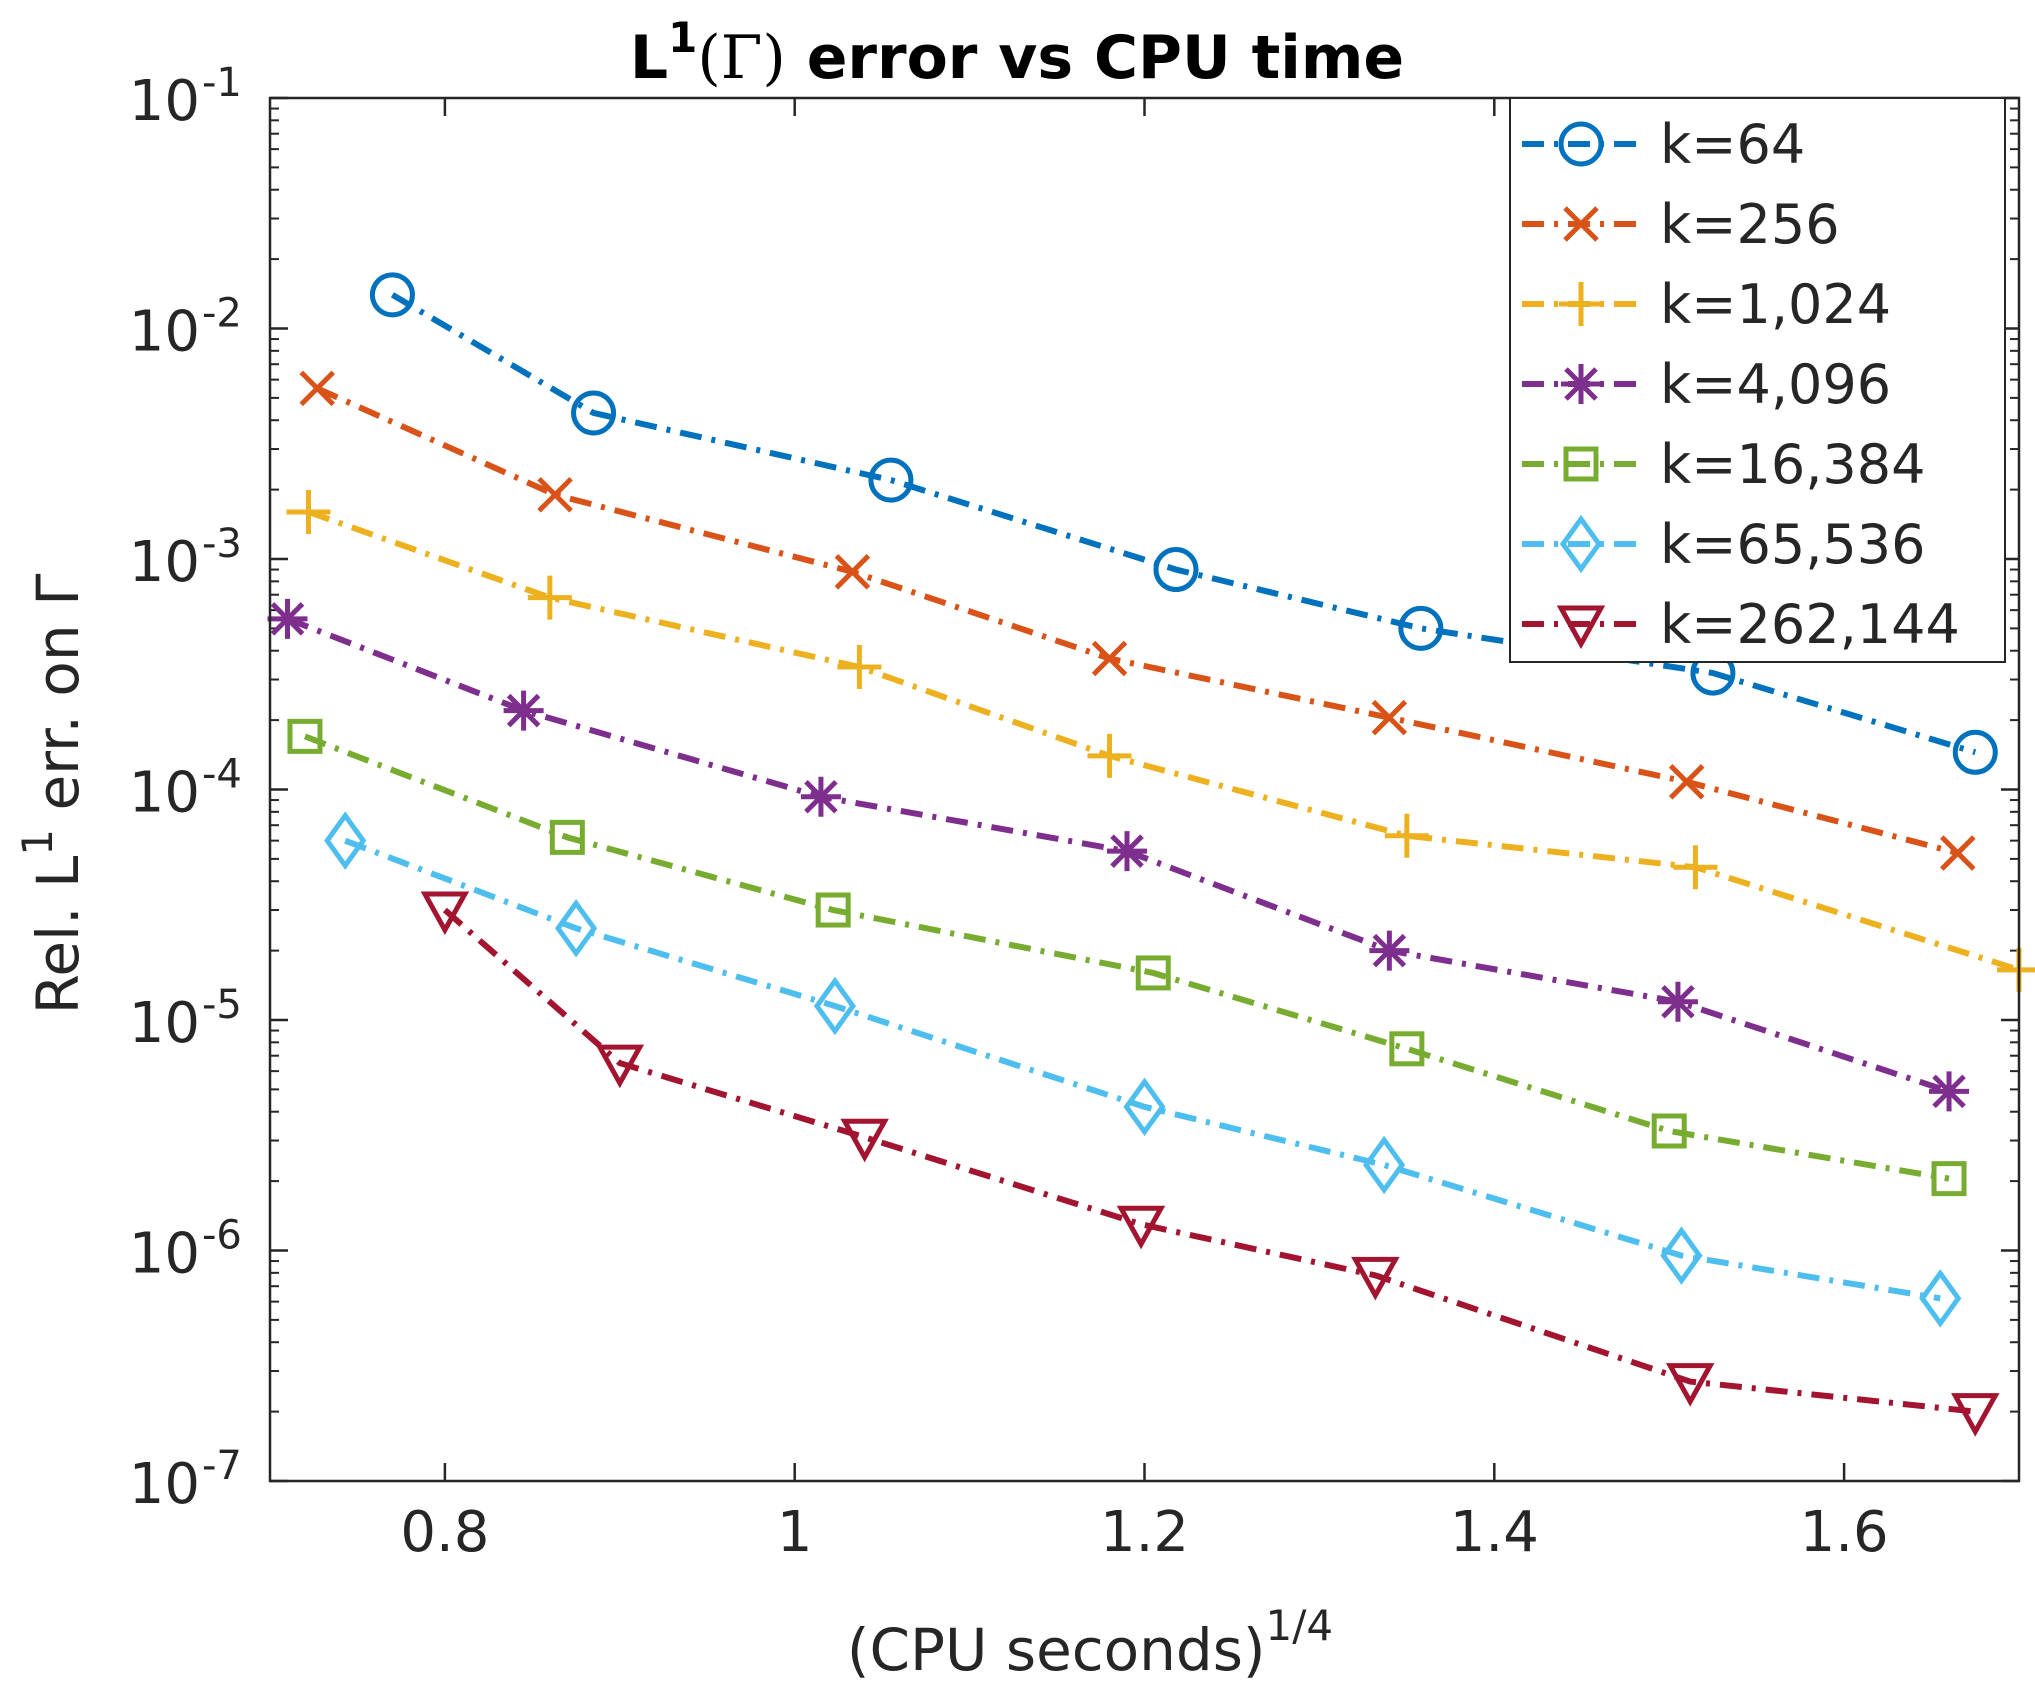  Describe the element at coordinates (1090, 1642) in the screenshot. I see `x-axis-label: (CPU seconds)1/4` at that location.